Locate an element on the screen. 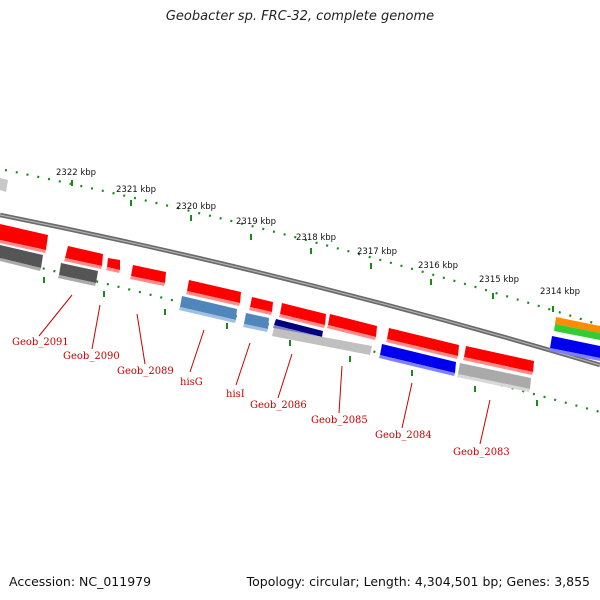 This screenshot has width=600, height=600. gene-label: Geob_2090 is located at coordinates (91, 356).